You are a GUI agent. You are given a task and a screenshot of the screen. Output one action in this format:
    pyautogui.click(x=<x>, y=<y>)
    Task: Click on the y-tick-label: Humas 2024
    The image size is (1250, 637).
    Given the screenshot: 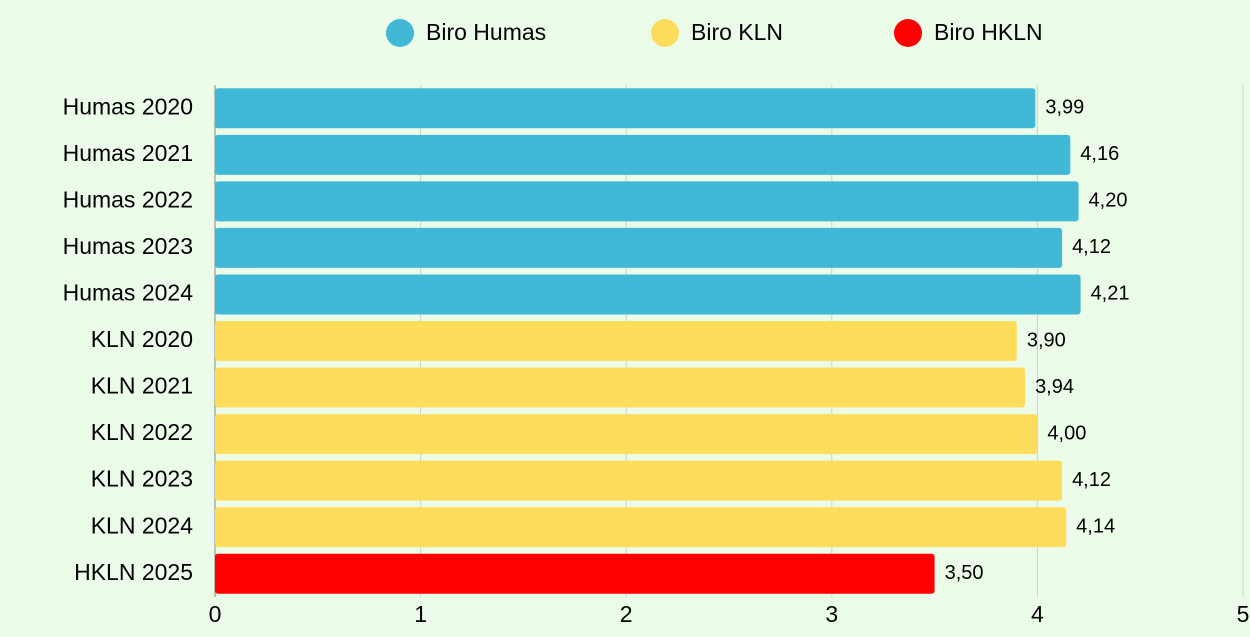 What is the action you would take?
    pyautogui.click(x=128, y=293)
    